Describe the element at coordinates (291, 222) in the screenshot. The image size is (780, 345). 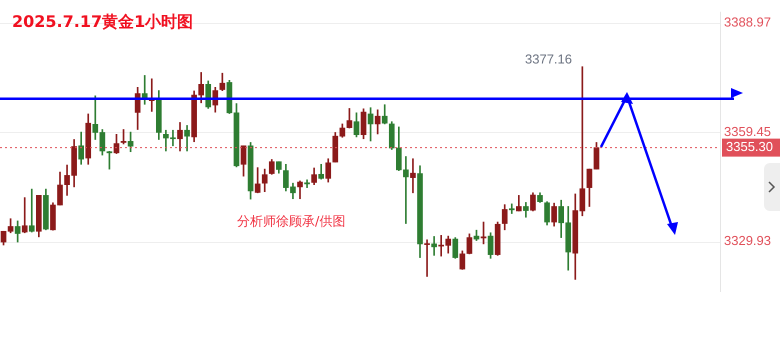
I see `annotation: 分析师徐顾承/供图` at that location.